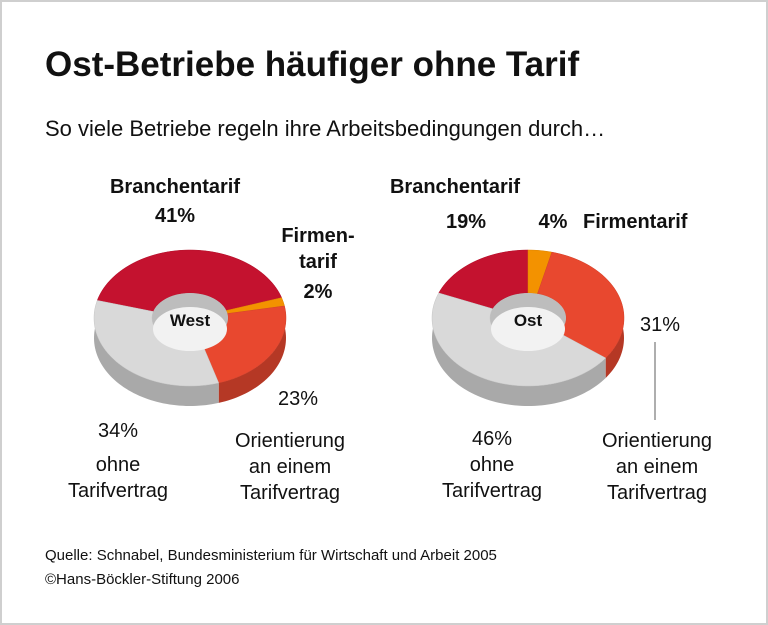  Describe the element at coordinates (298, 399) in the screenshot. I see `value-label: 23%` at that location.